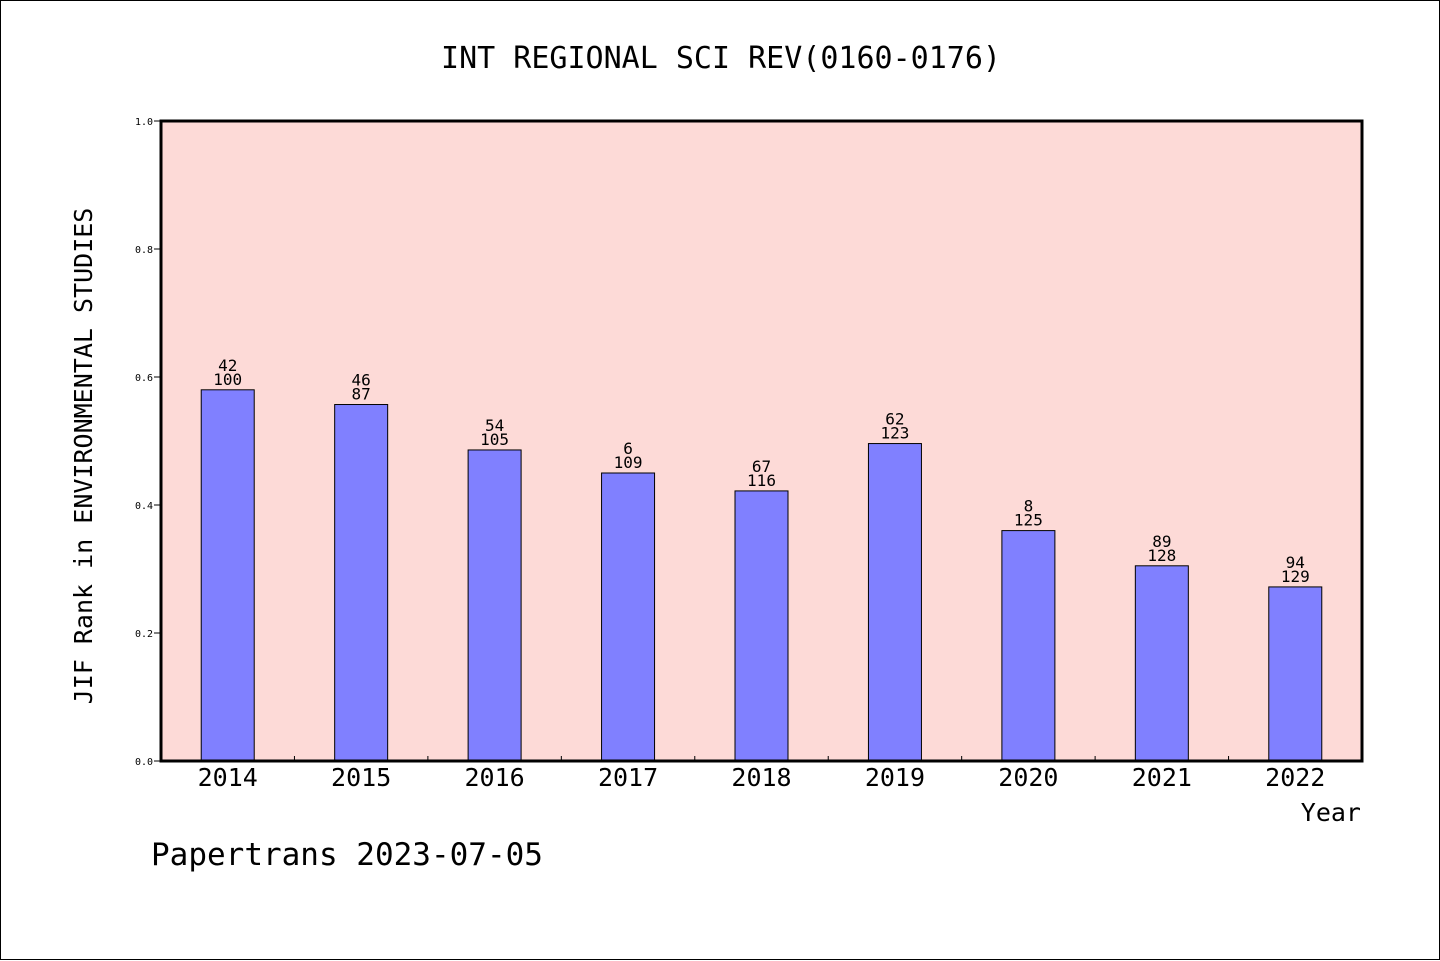 The height and width of the screenshot is (961, 1440). What do you see at coordinates (1295, 562) in the screenshot?
I see `bar-rank-label: 94` at bounding box center [1295, 562].